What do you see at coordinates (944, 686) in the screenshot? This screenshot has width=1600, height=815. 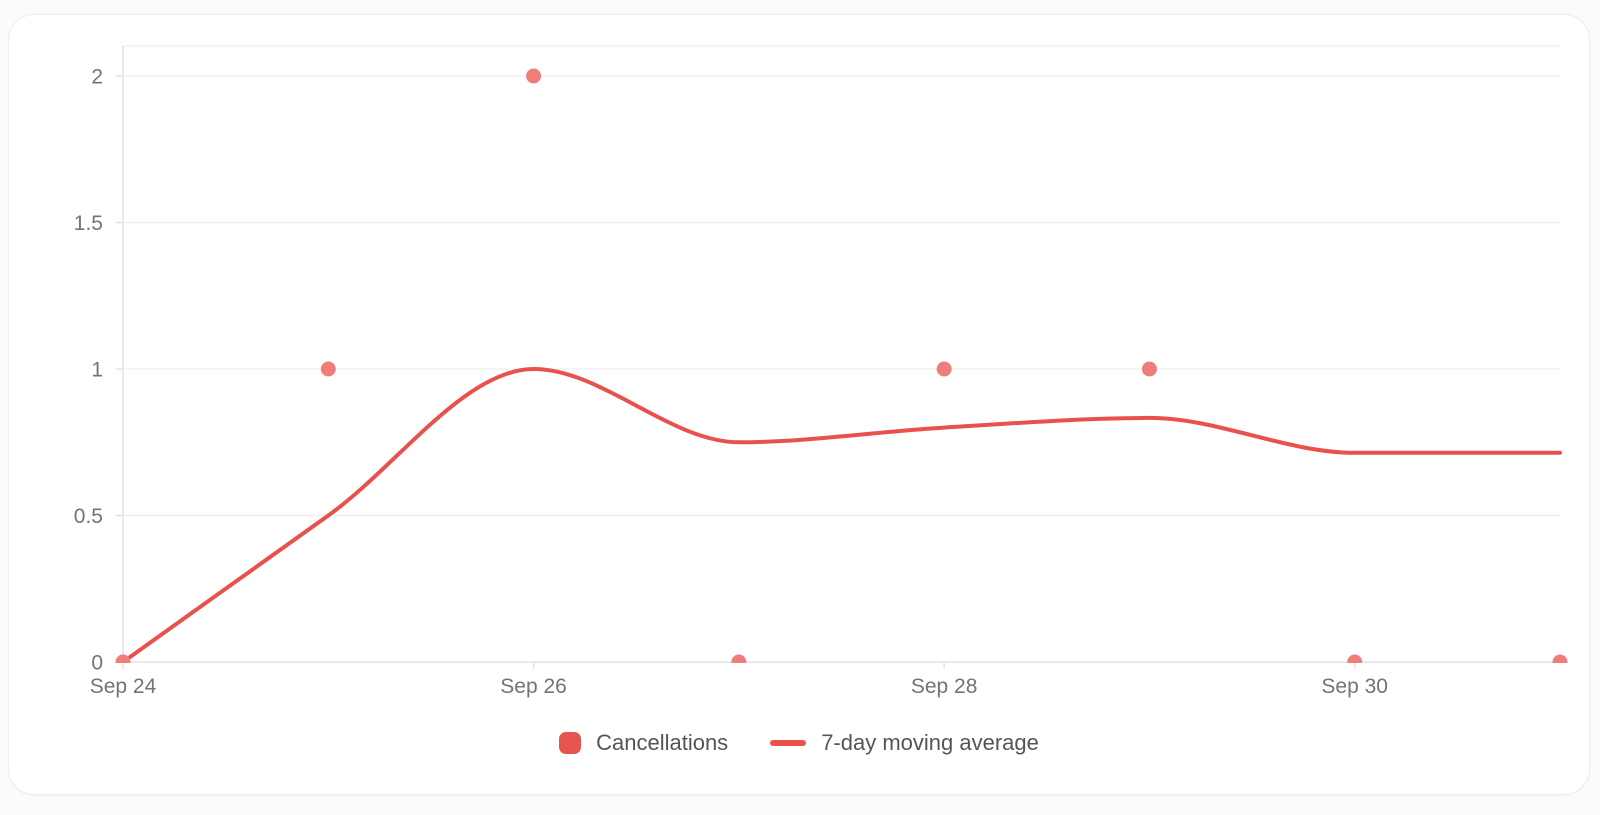 I see `x-tick-label: Sep 28` at bounding box center [944, 686].